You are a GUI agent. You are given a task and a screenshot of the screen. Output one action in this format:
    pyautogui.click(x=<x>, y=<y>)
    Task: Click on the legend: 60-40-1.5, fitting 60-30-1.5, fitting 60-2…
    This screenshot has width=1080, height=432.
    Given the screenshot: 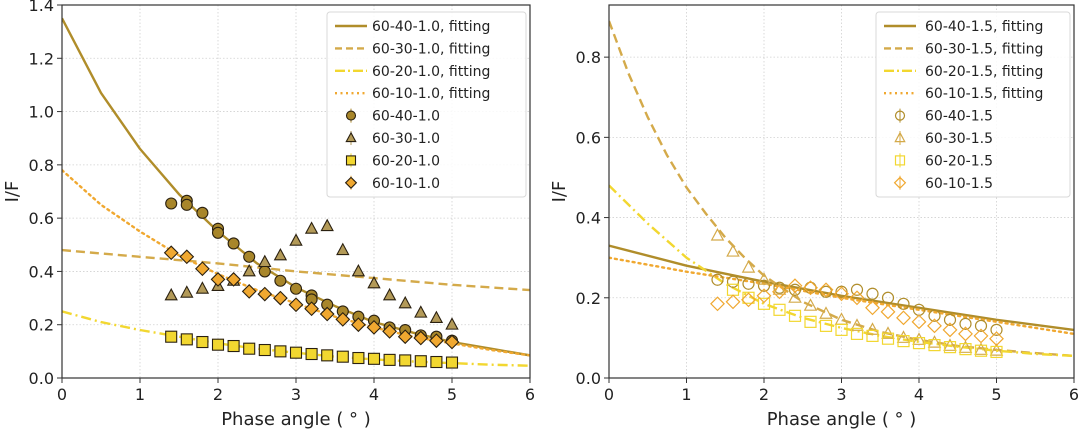 What is the action you would take?
    pyautogui.click(x=973, y=104)
    